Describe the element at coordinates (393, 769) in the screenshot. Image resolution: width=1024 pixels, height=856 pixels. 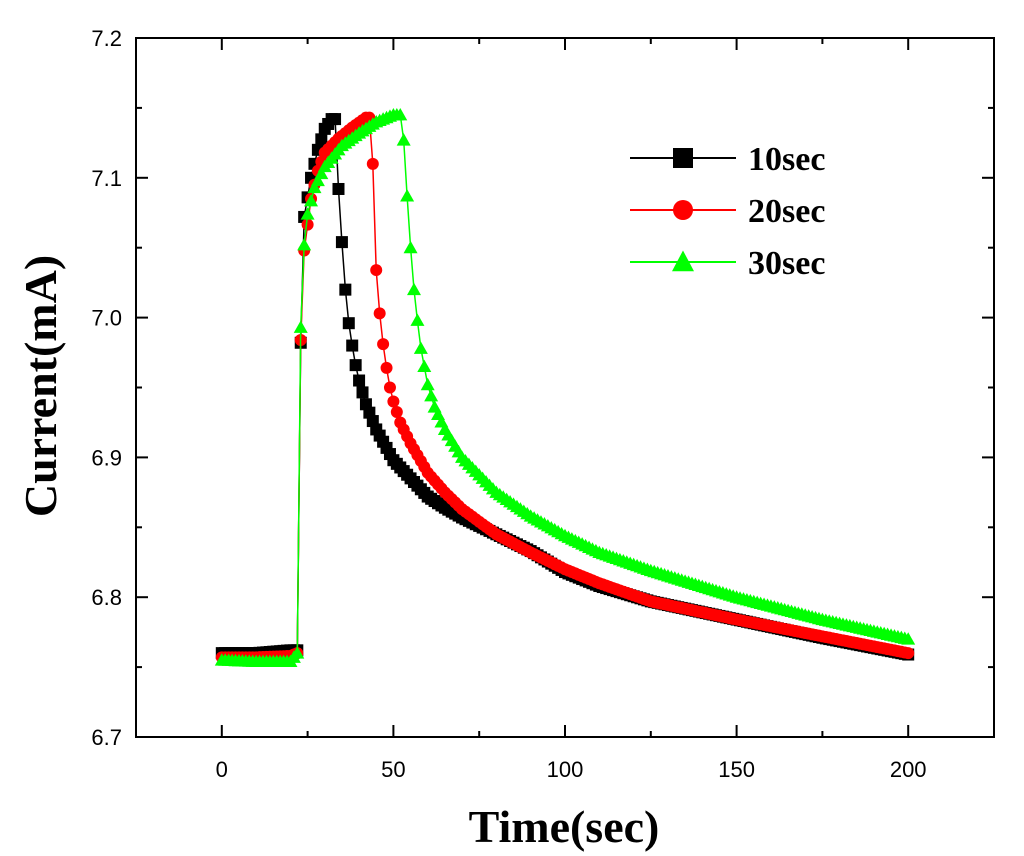
I see `x-tick-label: 50` at that location.